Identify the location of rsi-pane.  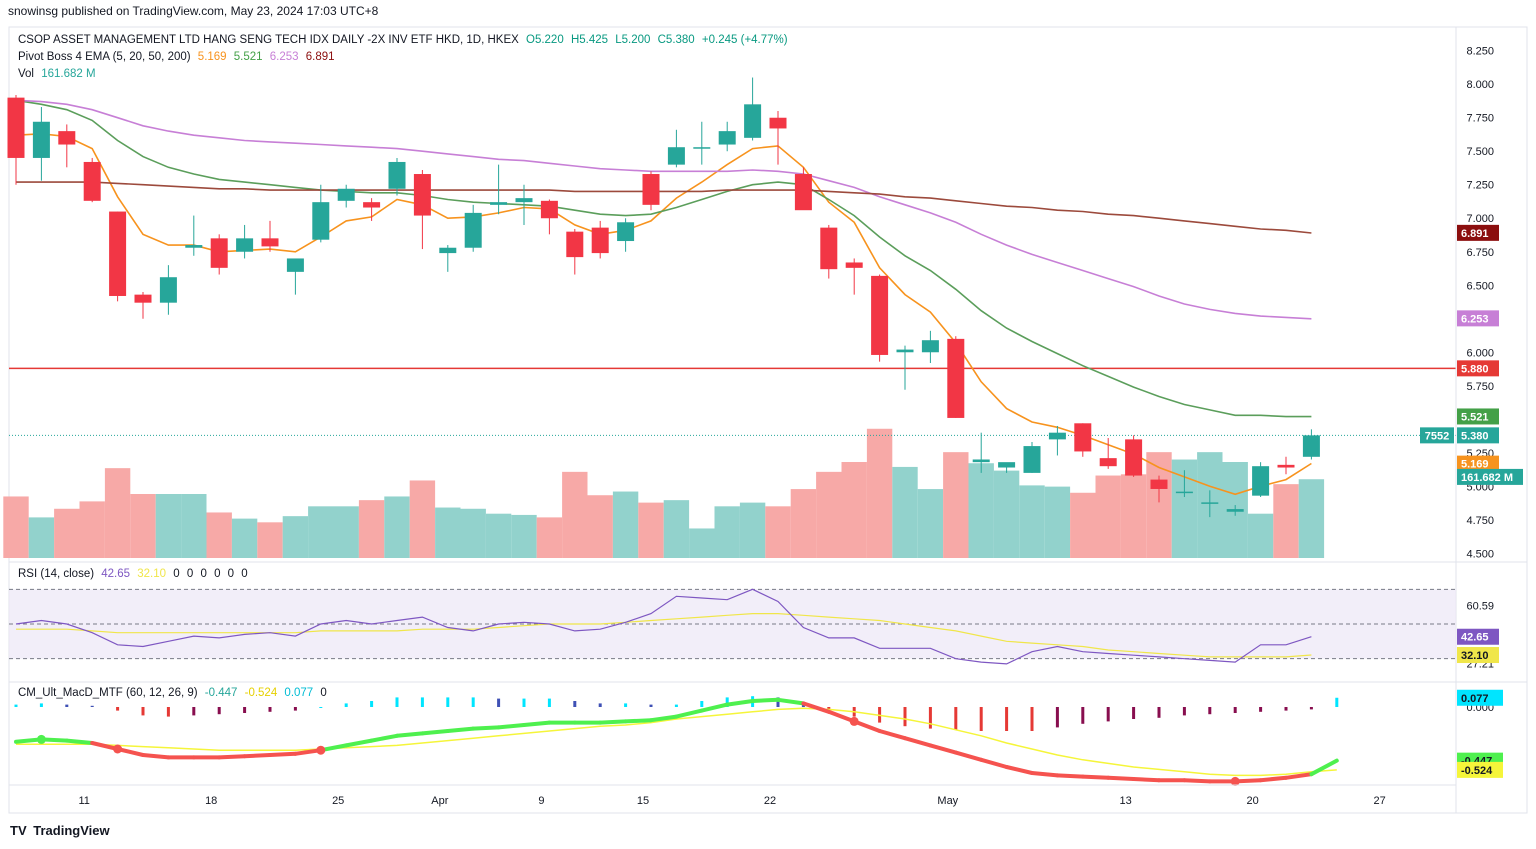
(732, 626).